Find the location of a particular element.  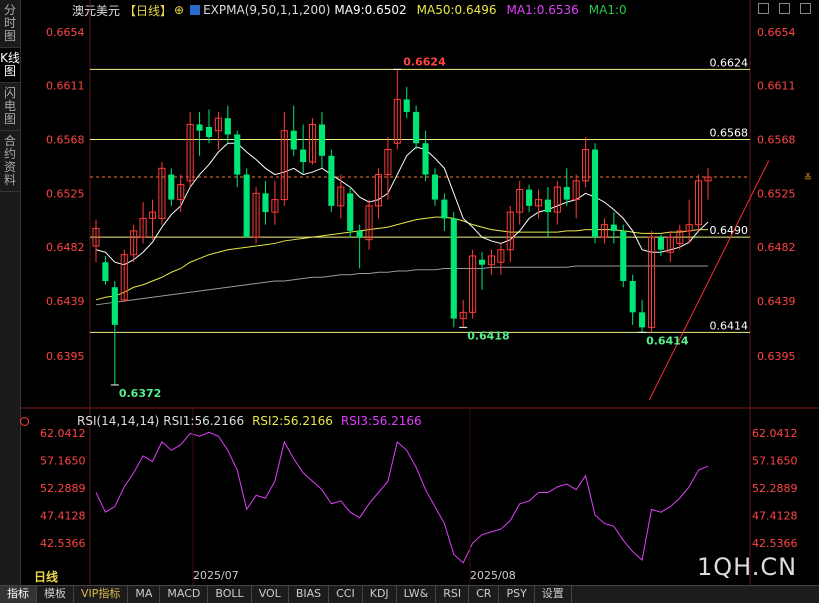

tab-rsi: RSI is located at coordinates (453, 594).